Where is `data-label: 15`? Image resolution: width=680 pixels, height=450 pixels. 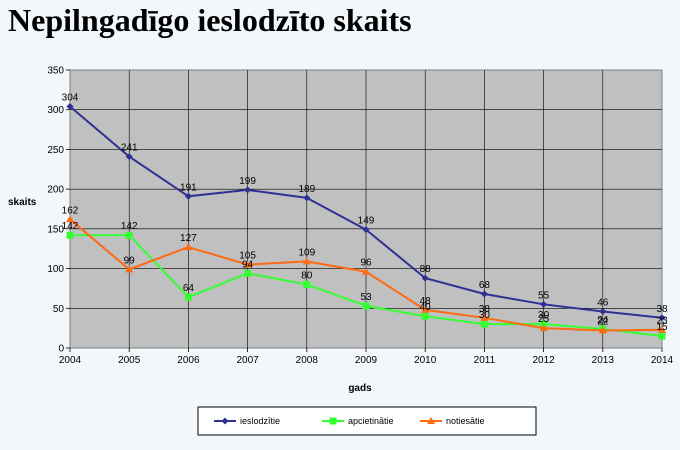
data-label: 15 is located at coordinates (662, 327).